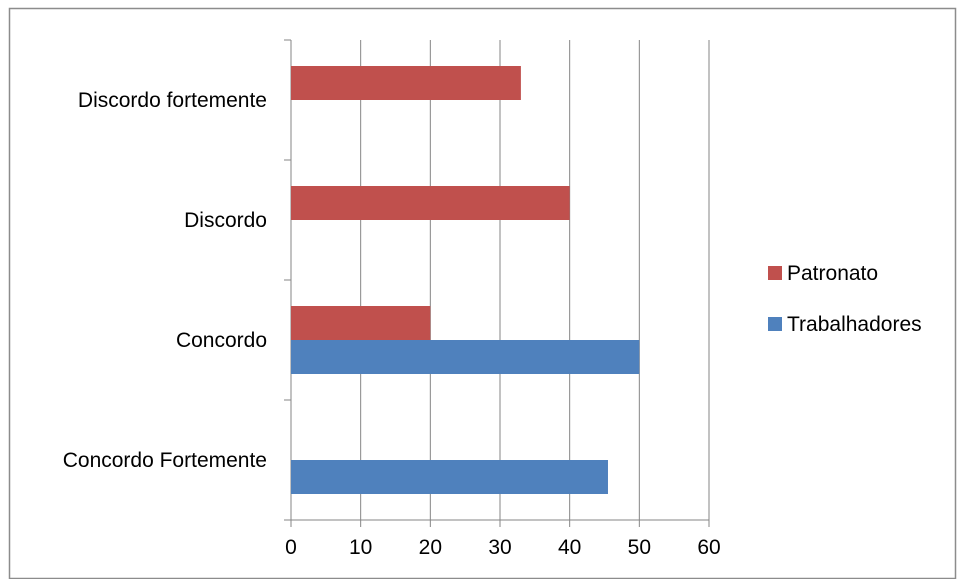 Image resolution: width=957 pixels, height=584 pixels. Describe the element at coordinates (854, 324) in the screenshot. I see `legend-label-trabalhadores: Trabalhadores` at that location.